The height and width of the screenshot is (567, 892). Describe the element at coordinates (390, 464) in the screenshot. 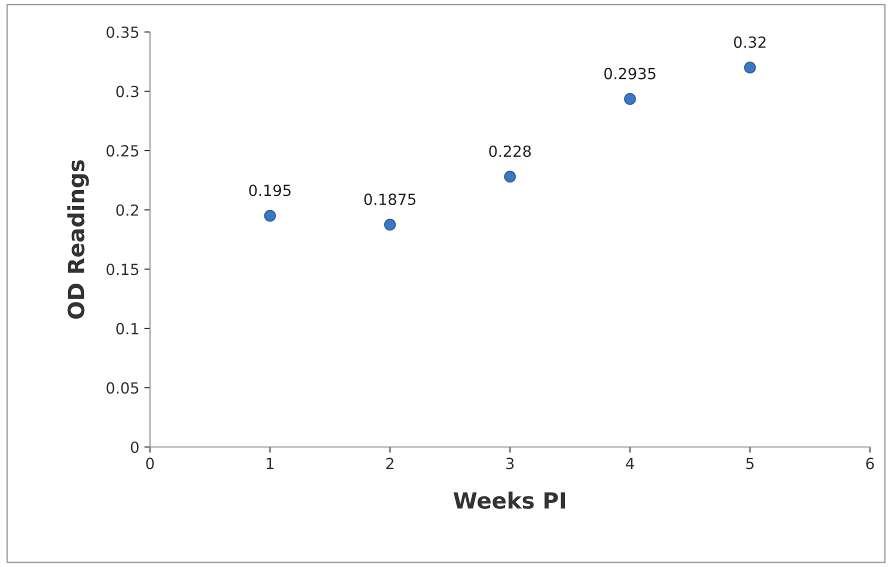

I see `x-tick-label: 2` at that location.